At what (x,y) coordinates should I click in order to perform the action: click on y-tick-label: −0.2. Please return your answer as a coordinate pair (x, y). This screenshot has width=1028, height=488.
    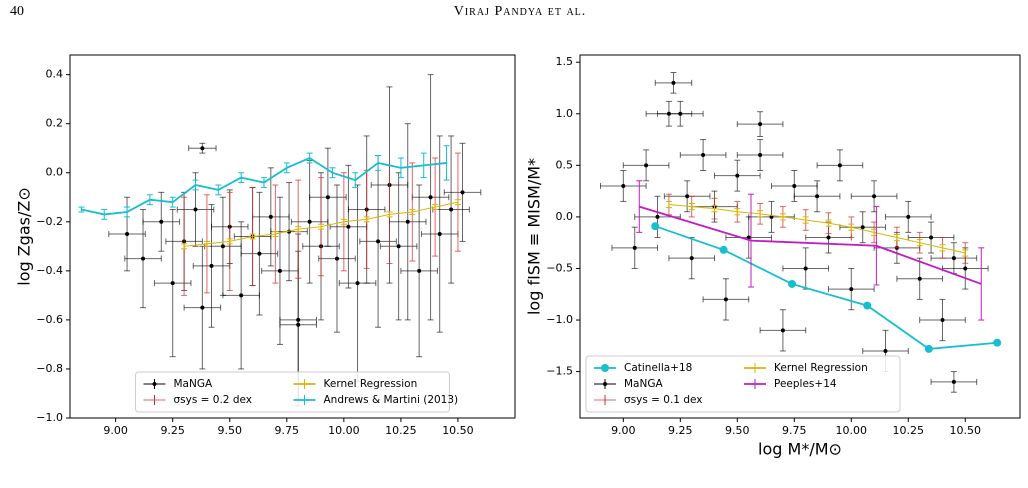
    Looking at the image, I should click on (49, 221).